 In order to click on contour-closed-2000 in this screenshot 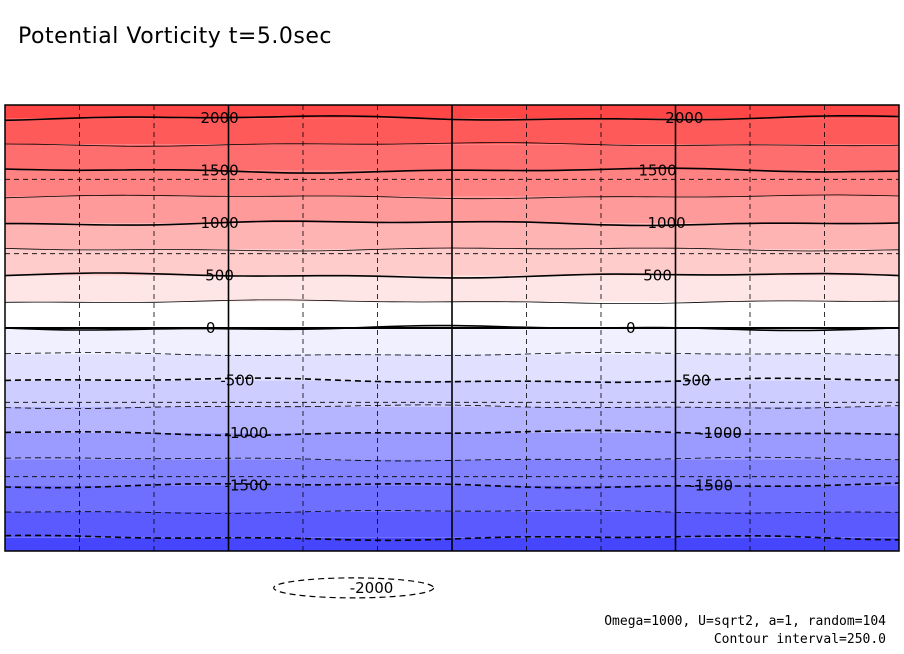, I will do `click(354, 588)`.